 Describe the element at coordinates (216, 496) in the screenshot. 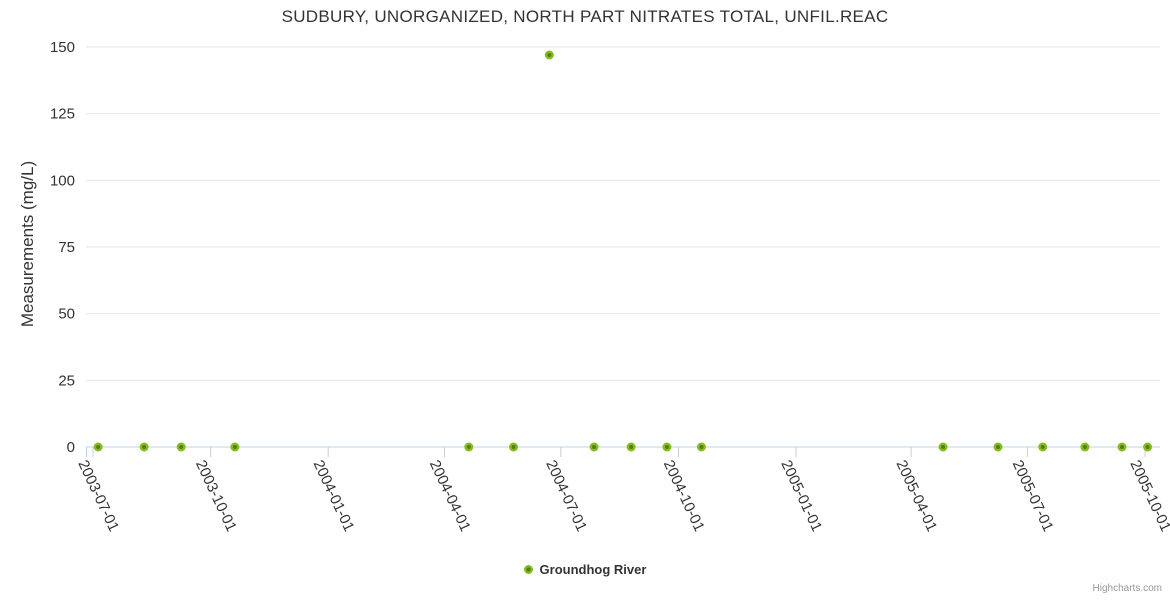

I see `x-axis-tick-label: 2003-10-01` at that location.